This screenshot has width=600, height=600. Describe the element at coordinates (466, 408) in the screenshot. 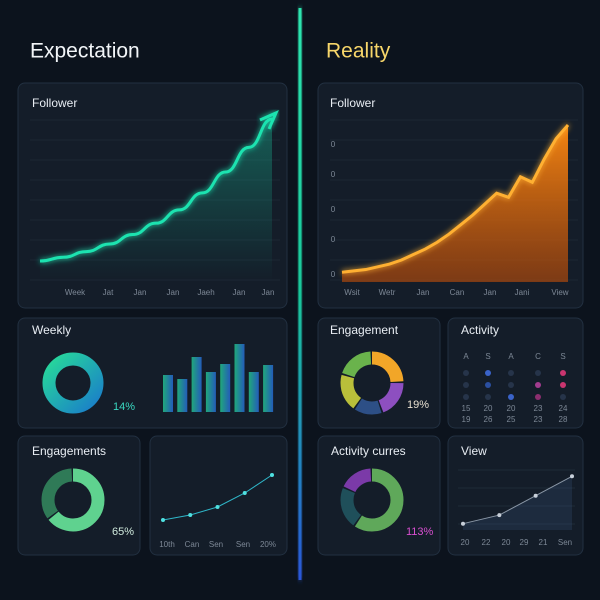

I see `activity-number: 15` at that location.